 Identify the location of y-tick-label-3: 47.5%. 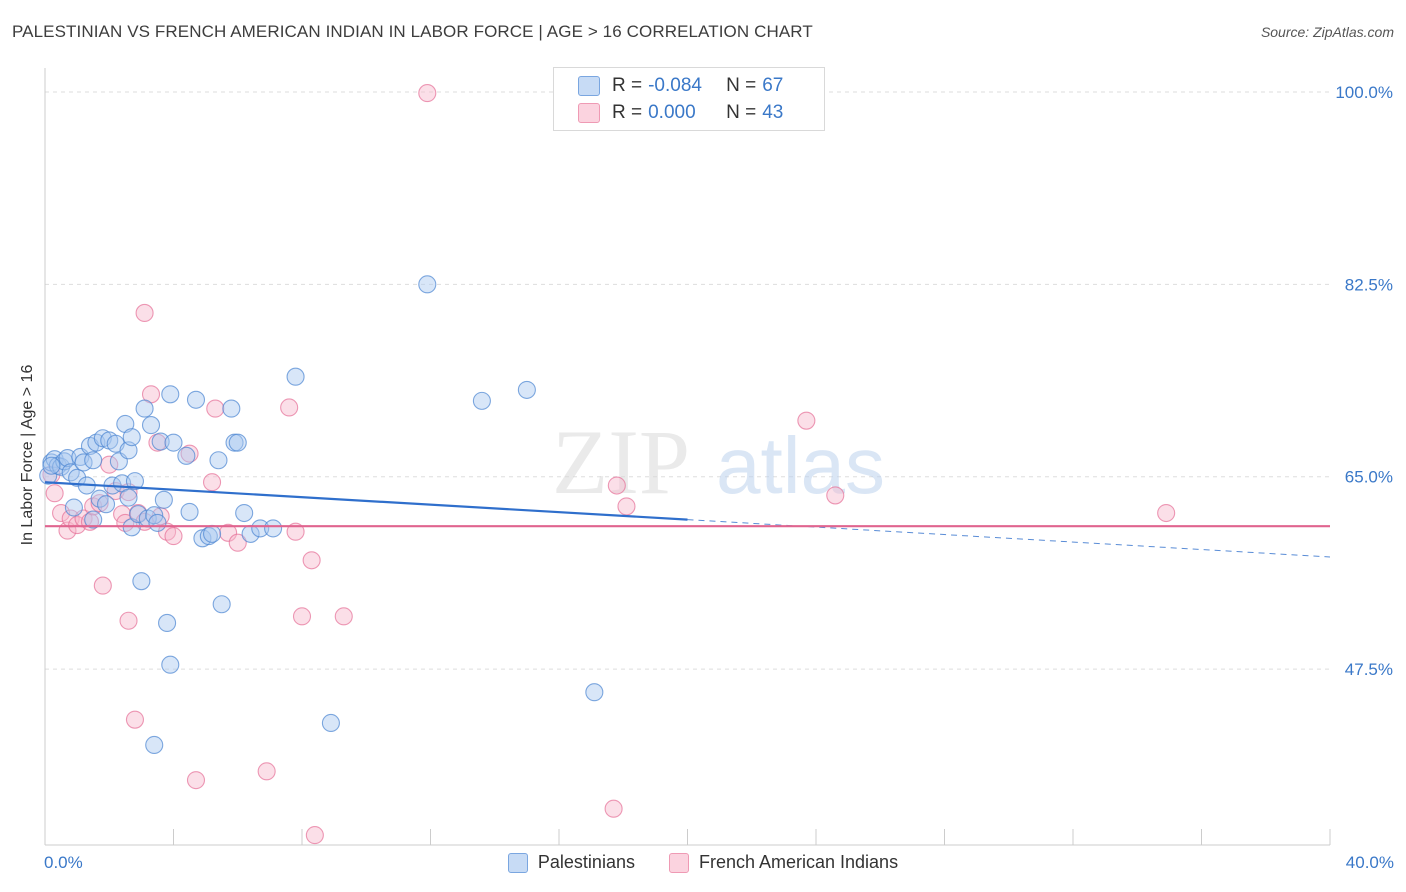
(1369, 669).